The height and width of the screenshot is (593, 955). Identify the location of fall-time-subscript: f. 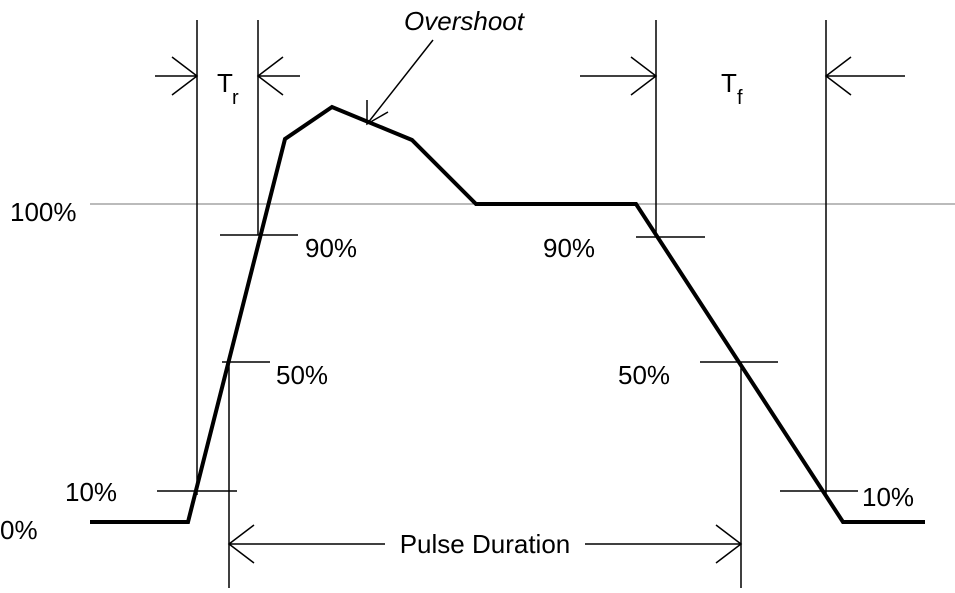
(740, 98).